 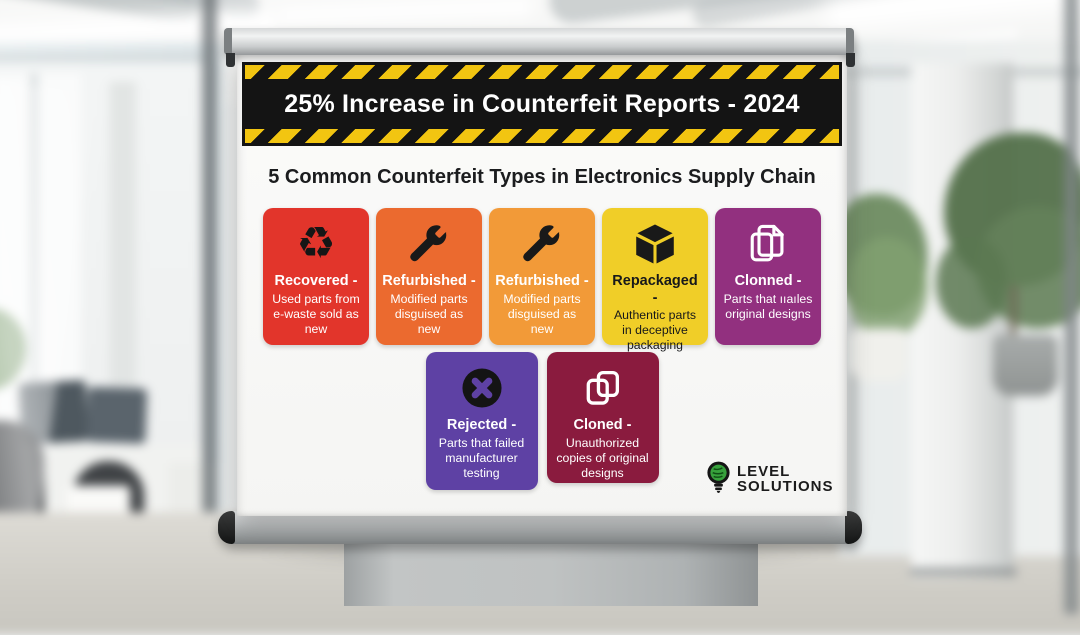 What do you see at coordinates (602, 425) in the screenshot?
I see `card-title: Cloned -` at bounding box center [602, 425].